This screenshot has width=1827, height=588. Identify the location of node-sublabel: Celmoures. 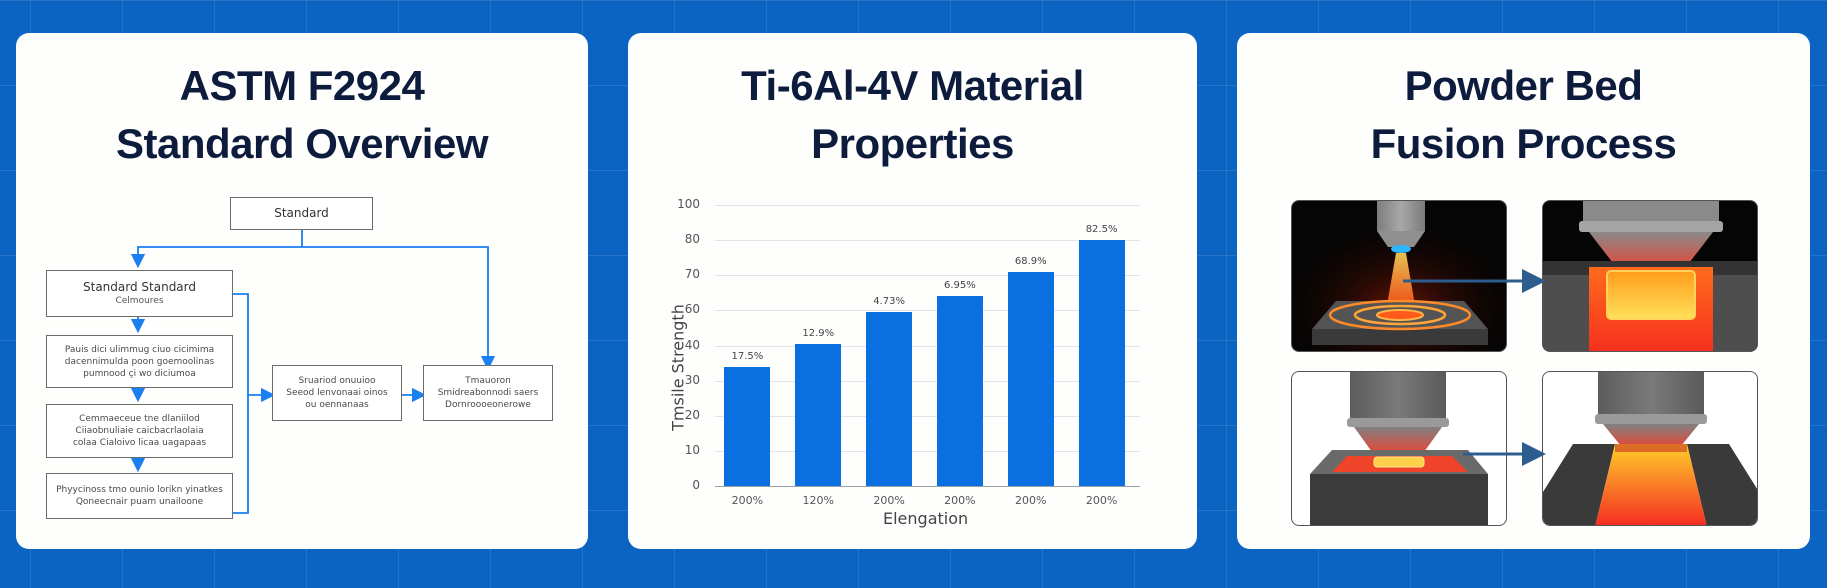
(139, 301).